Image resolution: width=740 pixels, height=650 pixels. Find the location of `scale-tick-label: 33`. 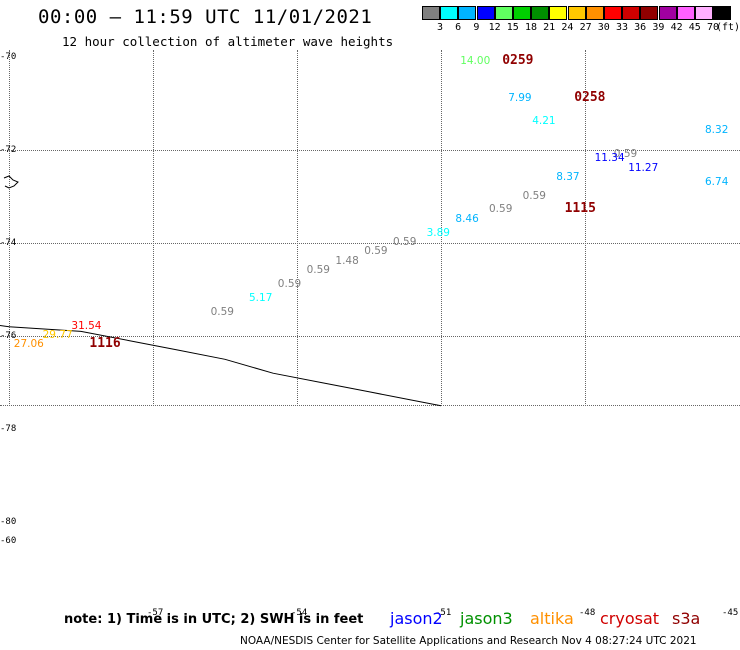

scale-tick-label: 33 is located at coordinates (622, 27).